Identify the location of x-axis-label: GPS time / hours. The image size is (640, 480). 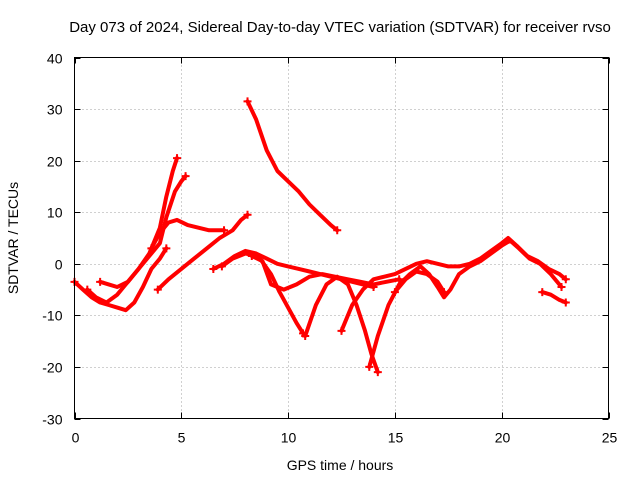
(340, 465).